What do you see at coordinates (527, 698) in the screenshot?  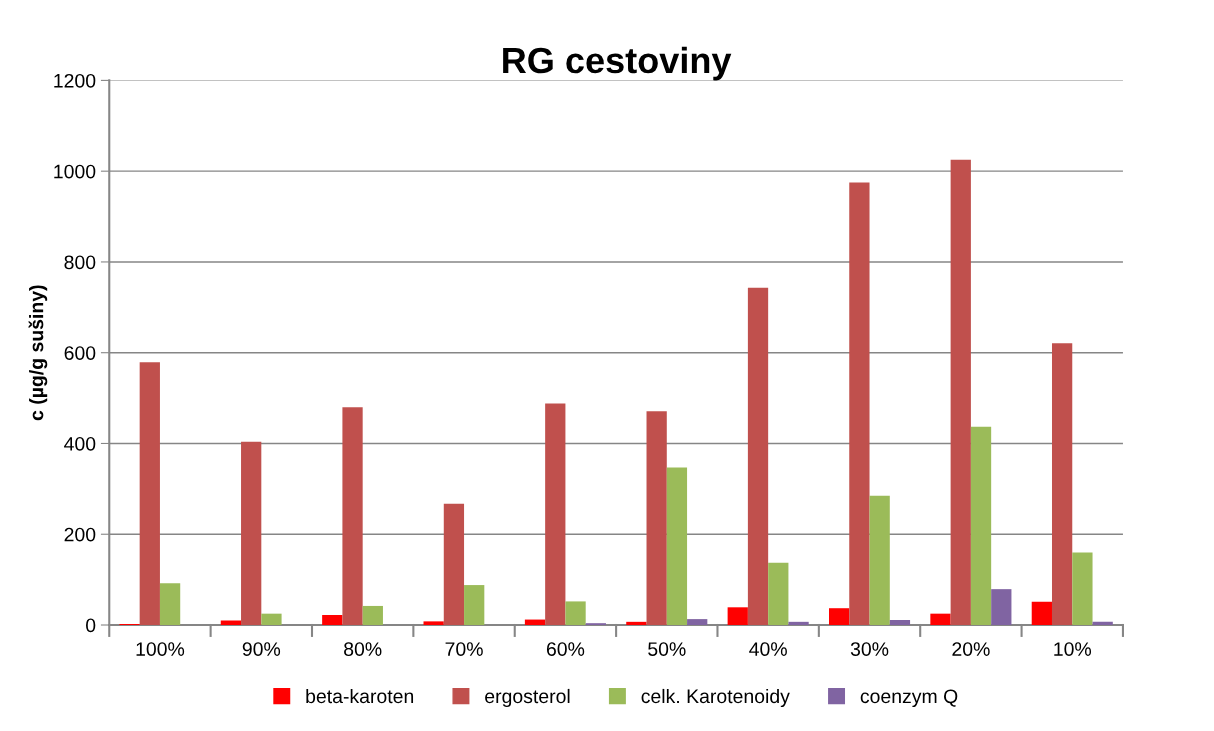 I see `legend-label: ergosterol` at bounding box center [527, 698].